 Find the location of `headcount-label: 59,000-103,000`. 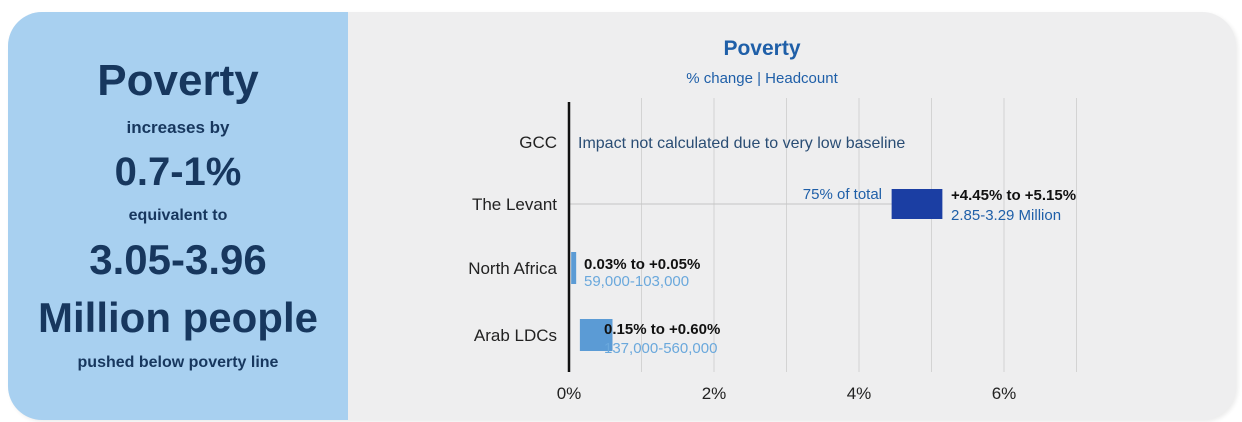

headcount-label: 59,000-103,000 is located at coordinates (636, 281).